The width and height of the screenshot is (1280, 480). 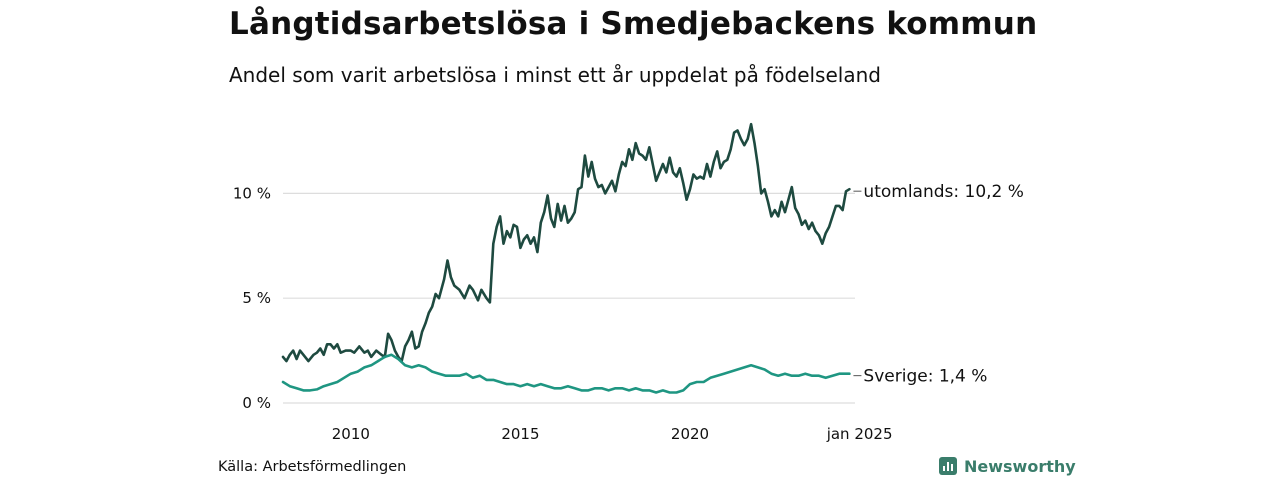 I want to click on brand: Newsworthy, so click(x=1007, y=466).